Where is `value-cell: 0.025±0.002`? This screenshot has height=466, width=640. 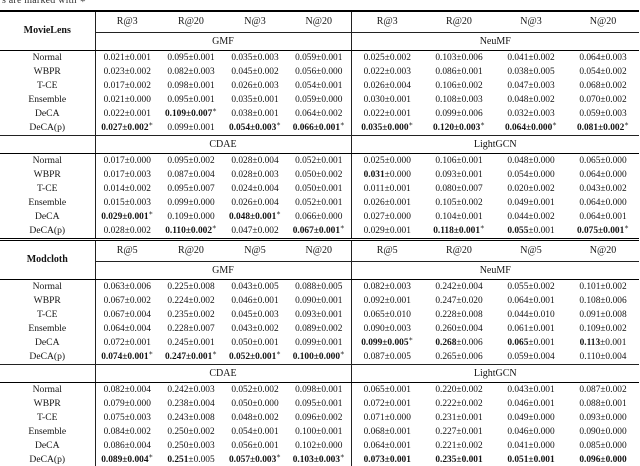
value-cell: 0.025±0.002 is located at coordinates (387, 58).